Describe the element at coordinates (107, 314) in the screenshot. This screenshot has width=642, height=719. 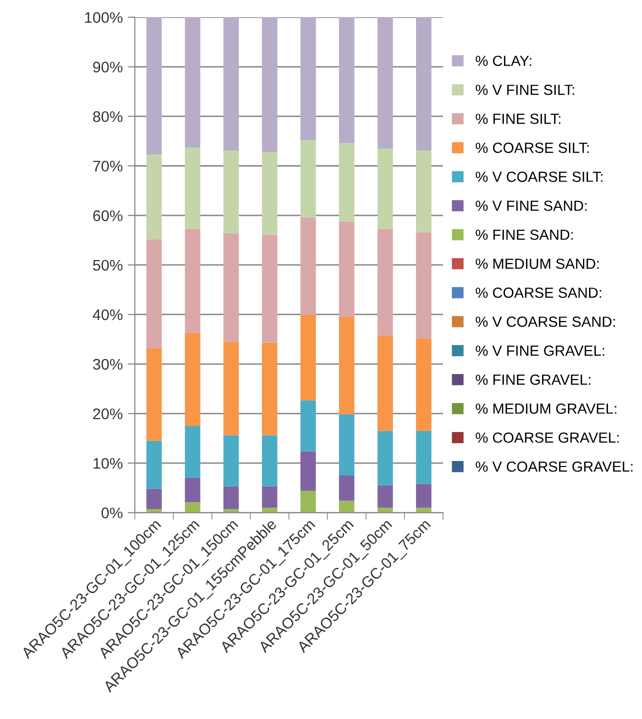
I see `y-tick-label: 40%` at that location.